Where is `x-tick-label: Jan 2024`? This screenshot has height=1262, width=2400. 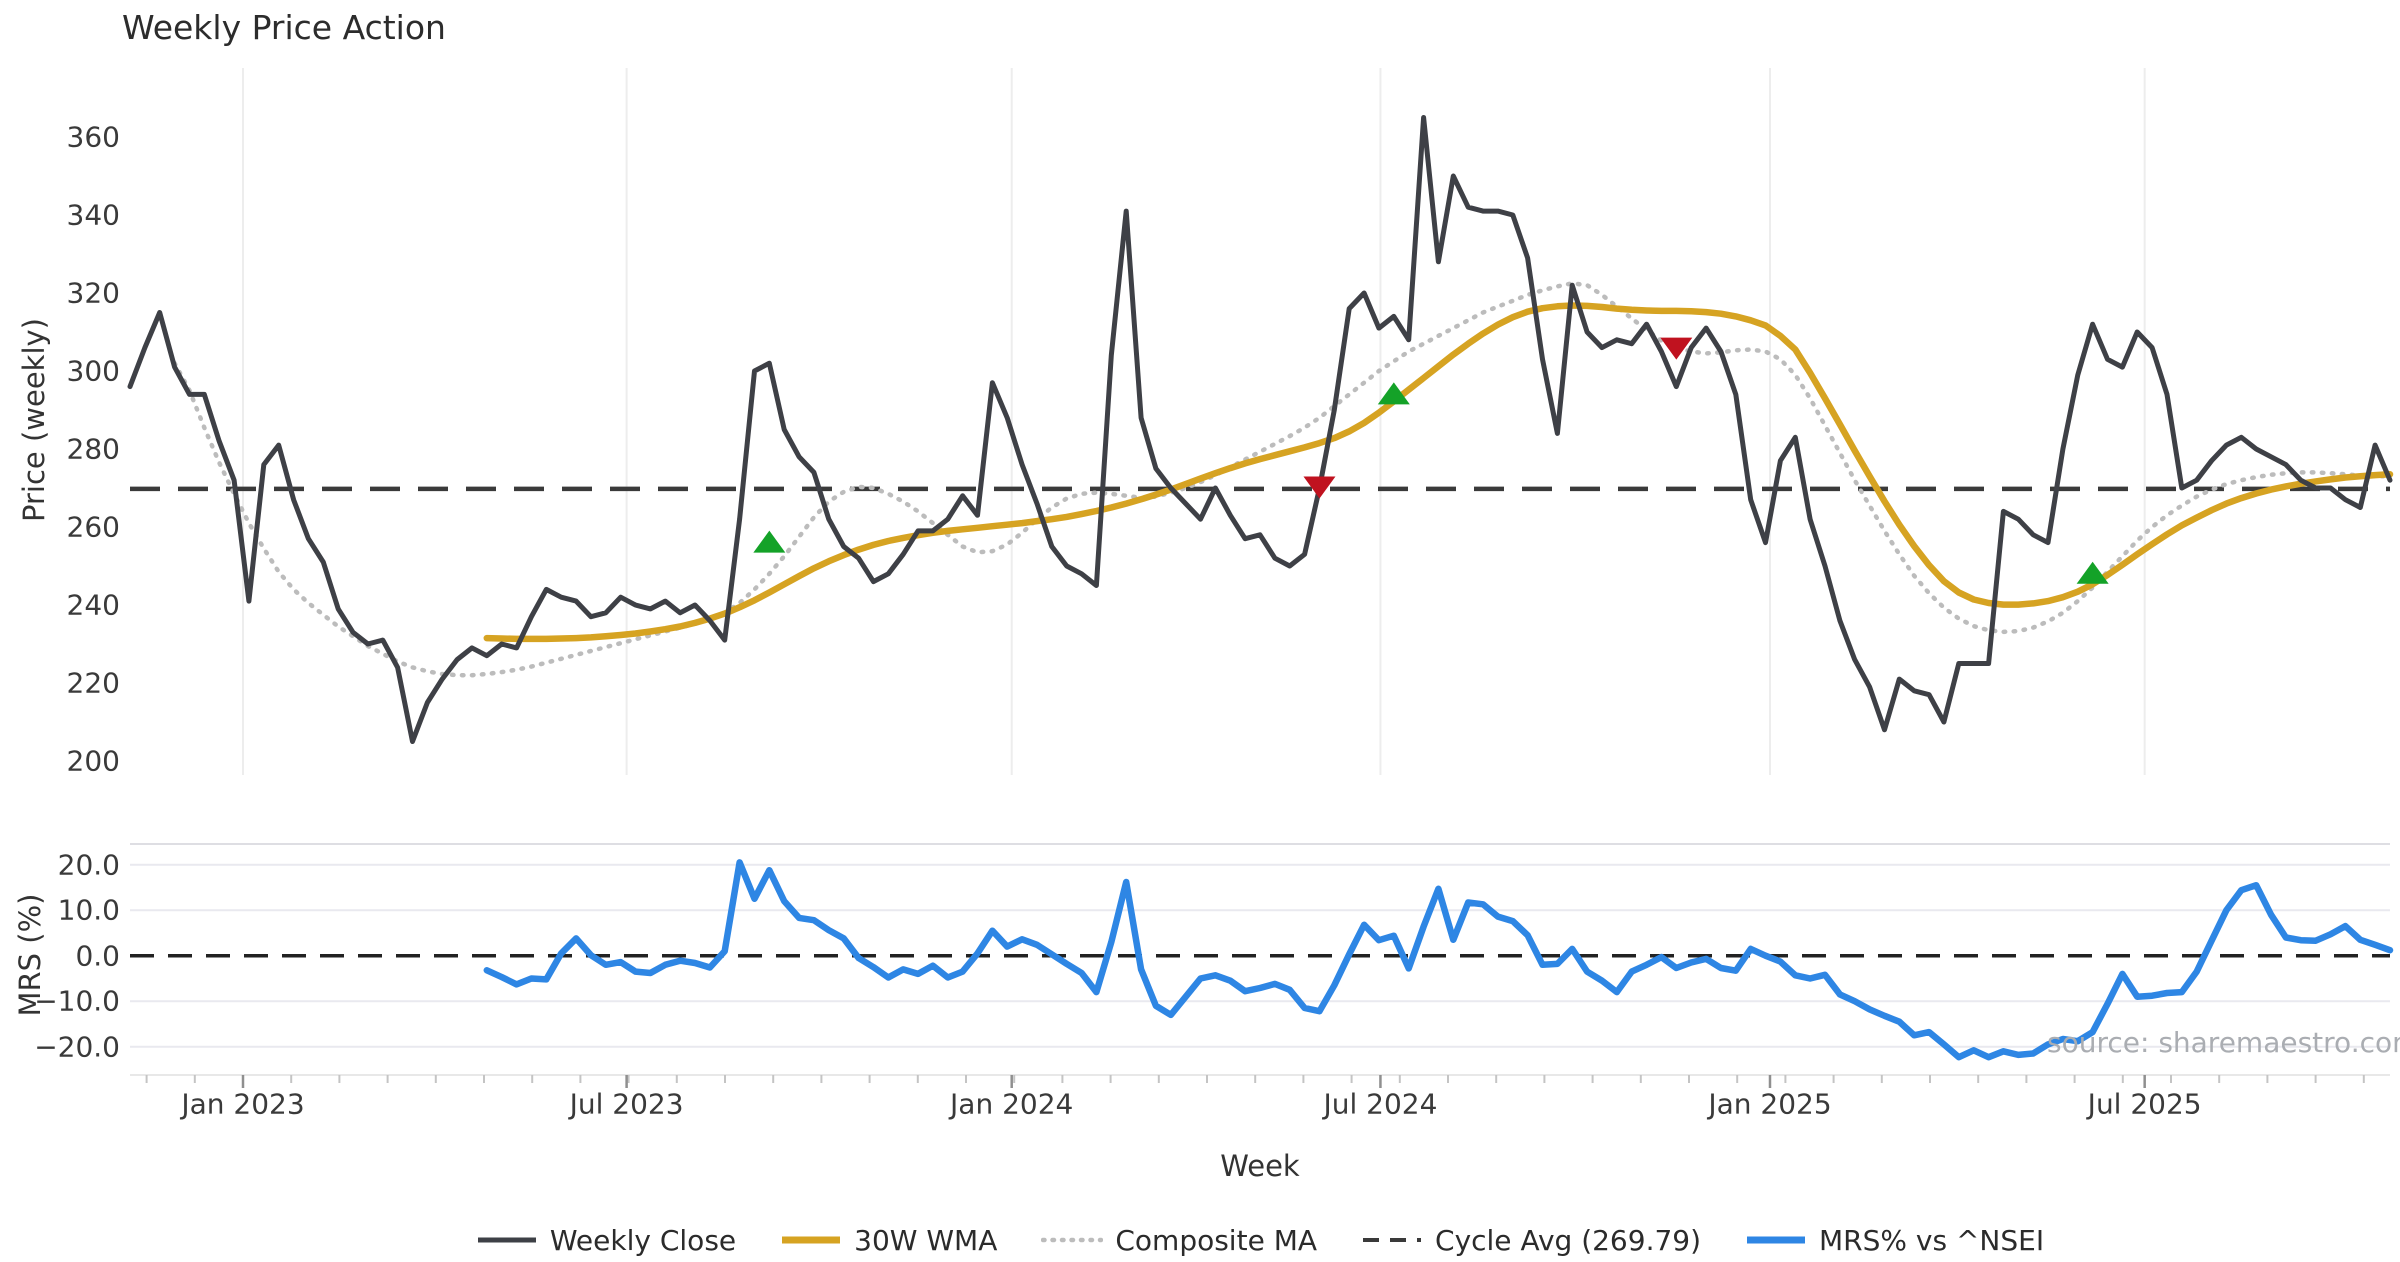
x-tick-label: Jan 2024 is located at coordinates (1012, 1104).